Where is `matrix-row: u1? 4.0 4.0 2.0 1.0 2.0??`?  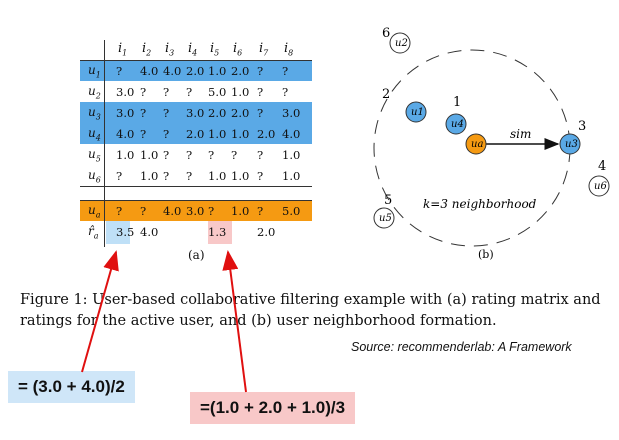
matrix-row: u1? 4.0 4.0 2.0 1.0 2.0?? is located at coordinates (196, 70).